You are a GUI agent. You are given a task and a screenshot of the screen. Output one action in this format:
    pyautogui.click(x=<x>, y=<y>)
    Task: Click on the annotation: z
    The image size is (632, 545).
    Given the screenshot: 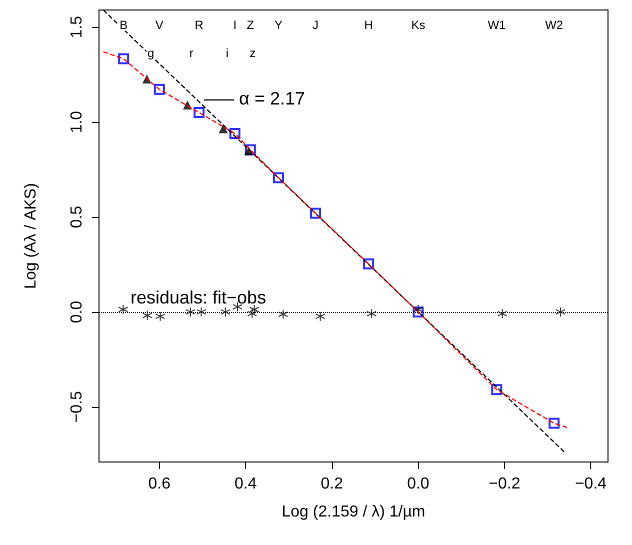 What is the action you would take?
    pyautogui.click(x=253, y=53)
    